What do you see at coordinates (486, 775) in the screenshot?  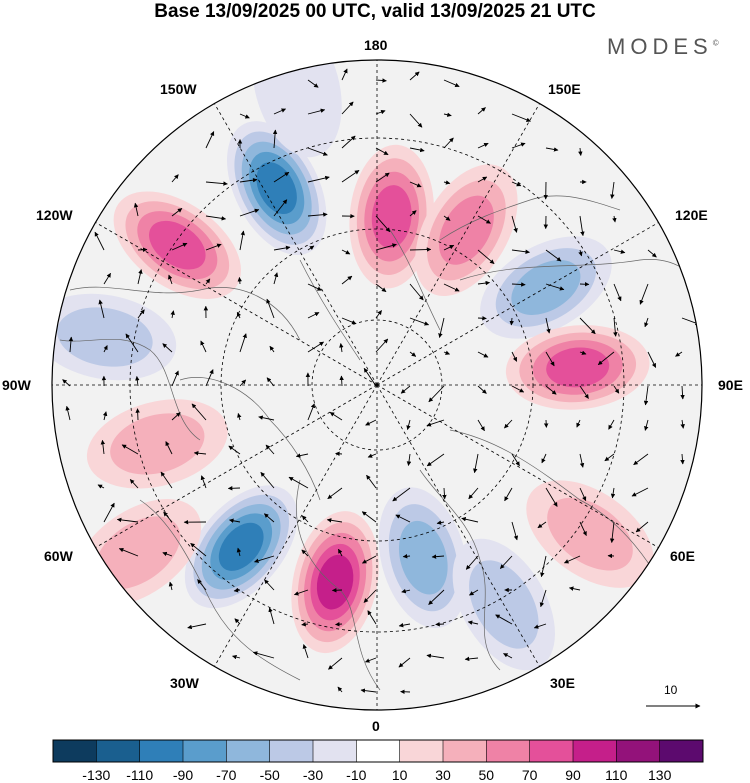 I see `colorbar-tick-label: 50` at bounding box center [486, 775].